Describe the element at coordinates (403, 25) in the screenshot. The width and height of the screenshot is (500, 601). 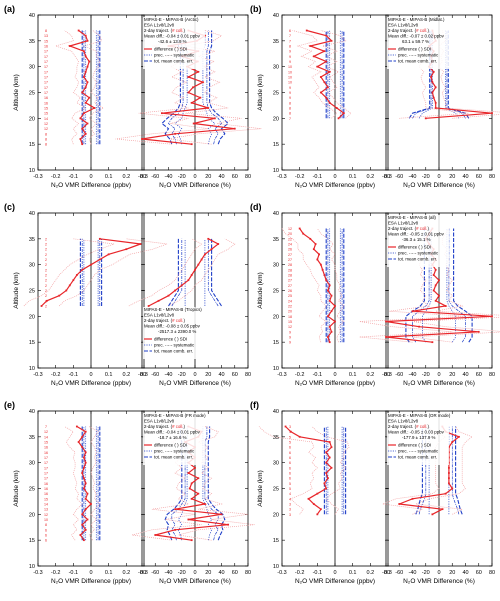
I see `legend-version: ESA L1v8/L2v8` at that location.